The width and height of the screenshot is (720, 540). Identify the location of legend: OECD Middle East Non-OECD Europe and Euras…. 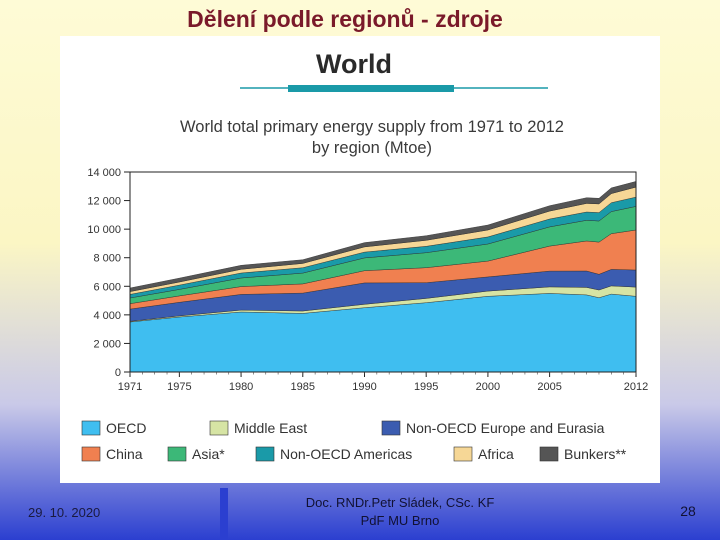
(354, 441).